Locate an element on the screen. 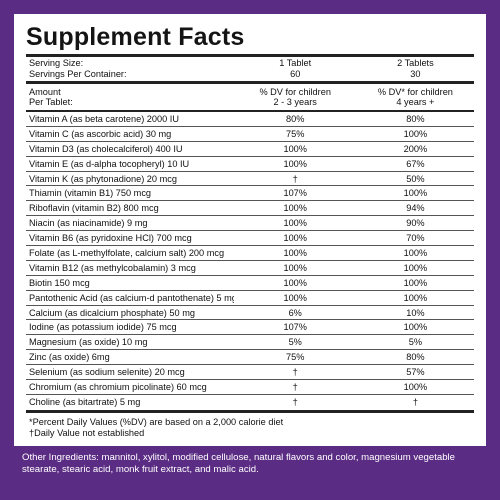  nutrient-name: Iodine (as potassium iodide) 75 mcg is located at coordinates (103, 327).